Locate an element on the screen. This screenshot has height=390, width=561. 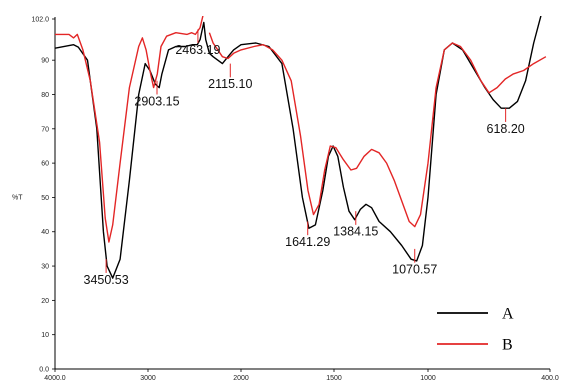
peak-label: 2903.15 is located at coordinates (156, 101).